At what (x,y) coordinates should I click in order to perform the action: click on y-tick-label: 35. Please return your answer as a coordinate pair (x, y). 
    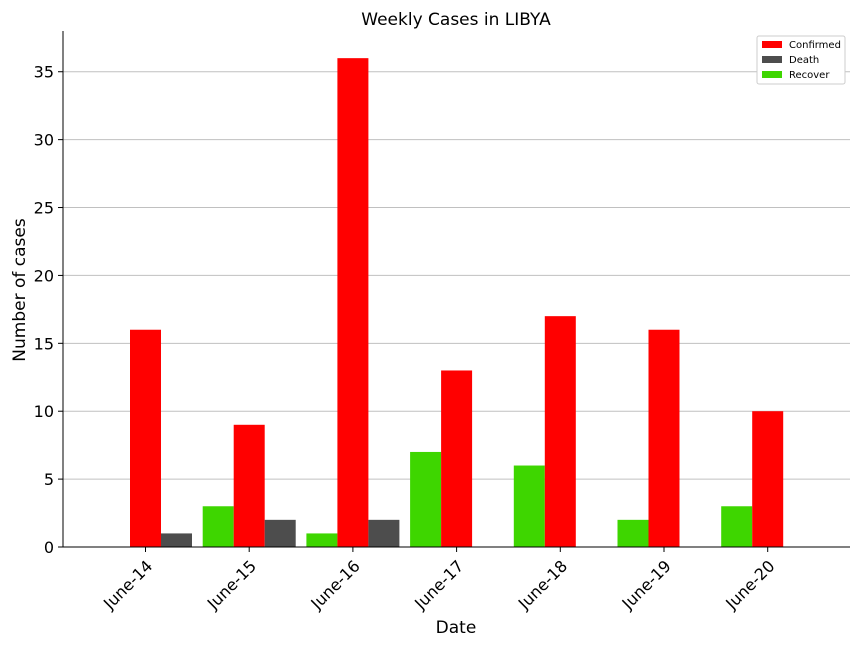
    Looking at the image, I should click on (44, 72).